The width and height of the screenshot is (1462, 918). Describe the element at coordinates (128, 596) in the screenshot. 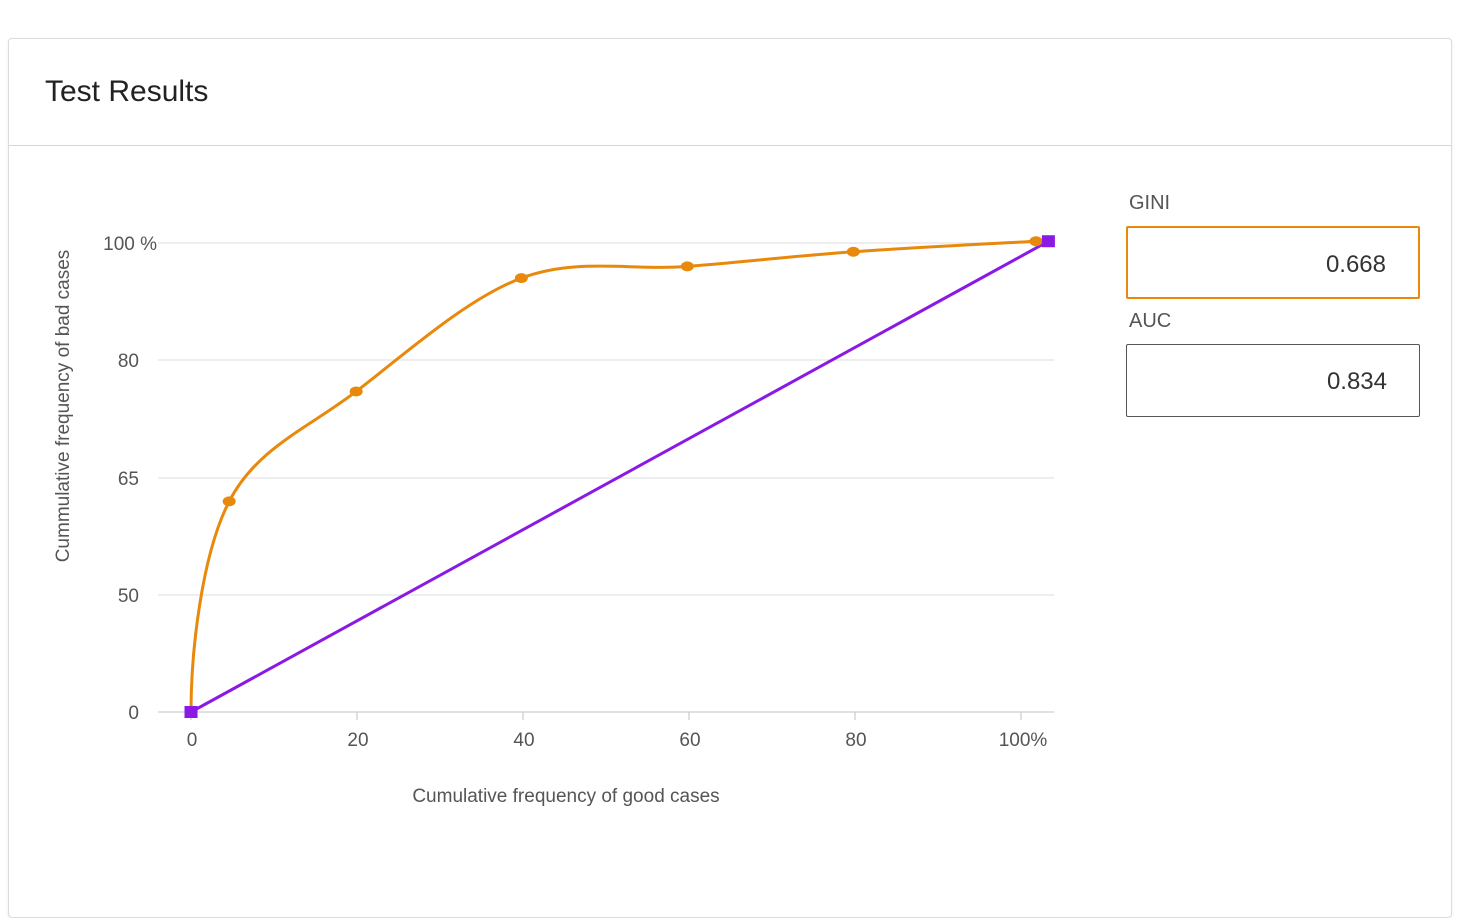

I see `y-tick-label: 50` at that location.